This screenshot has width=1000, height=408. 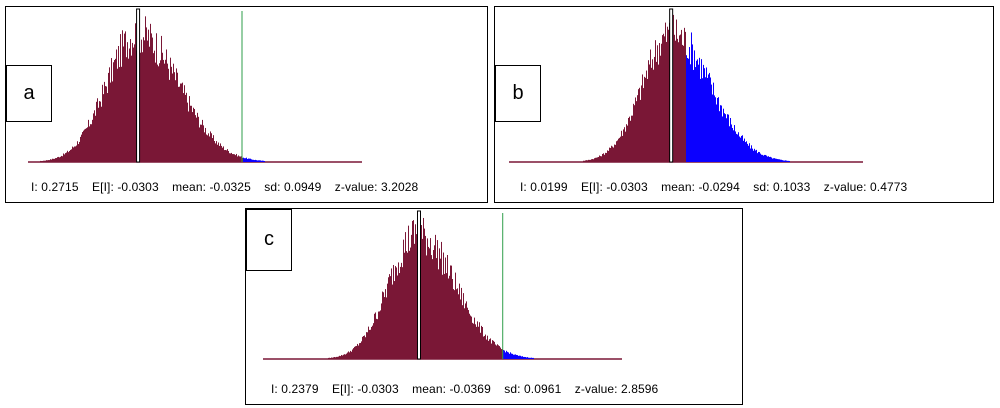 What do you see at coordinates (293, 187) in the screenshot?
I see `stat-sd: sd: 0.0949` at bounding box center [293, 187].